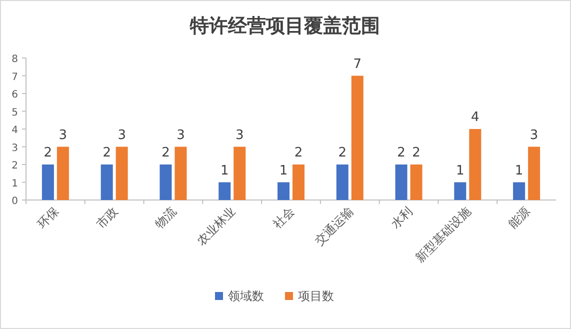 The image size is (571, 329). Describe the element at coordinates (246, 296) in the screenshot. I see `legend-label: 领域数` at that location.